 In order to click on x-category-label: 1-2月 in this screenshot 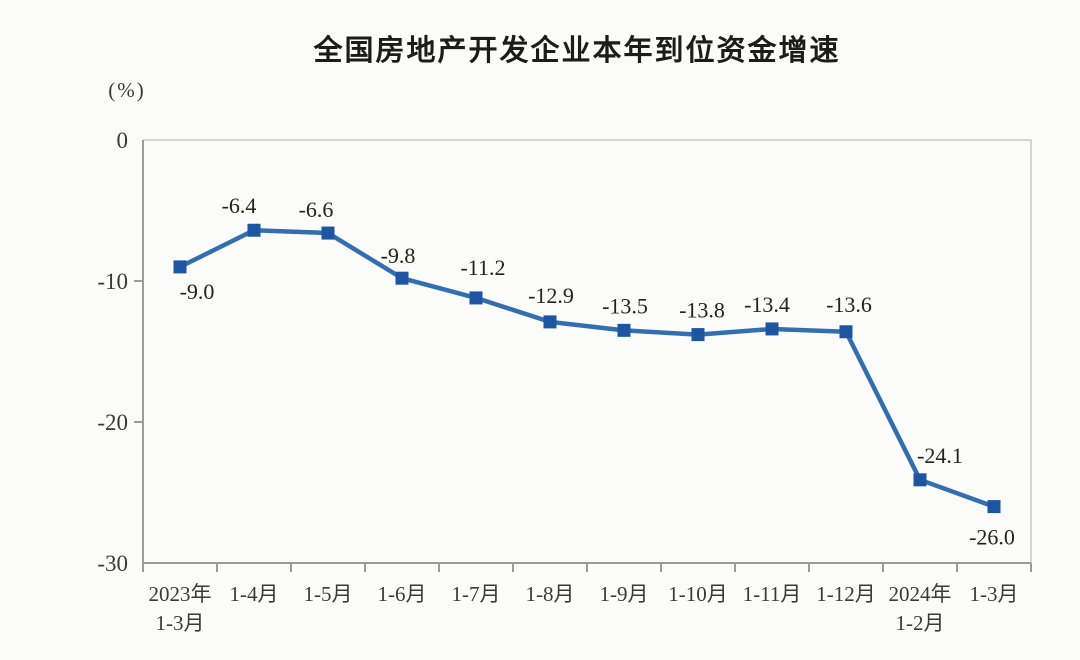, I will do `click(920, 623)`.